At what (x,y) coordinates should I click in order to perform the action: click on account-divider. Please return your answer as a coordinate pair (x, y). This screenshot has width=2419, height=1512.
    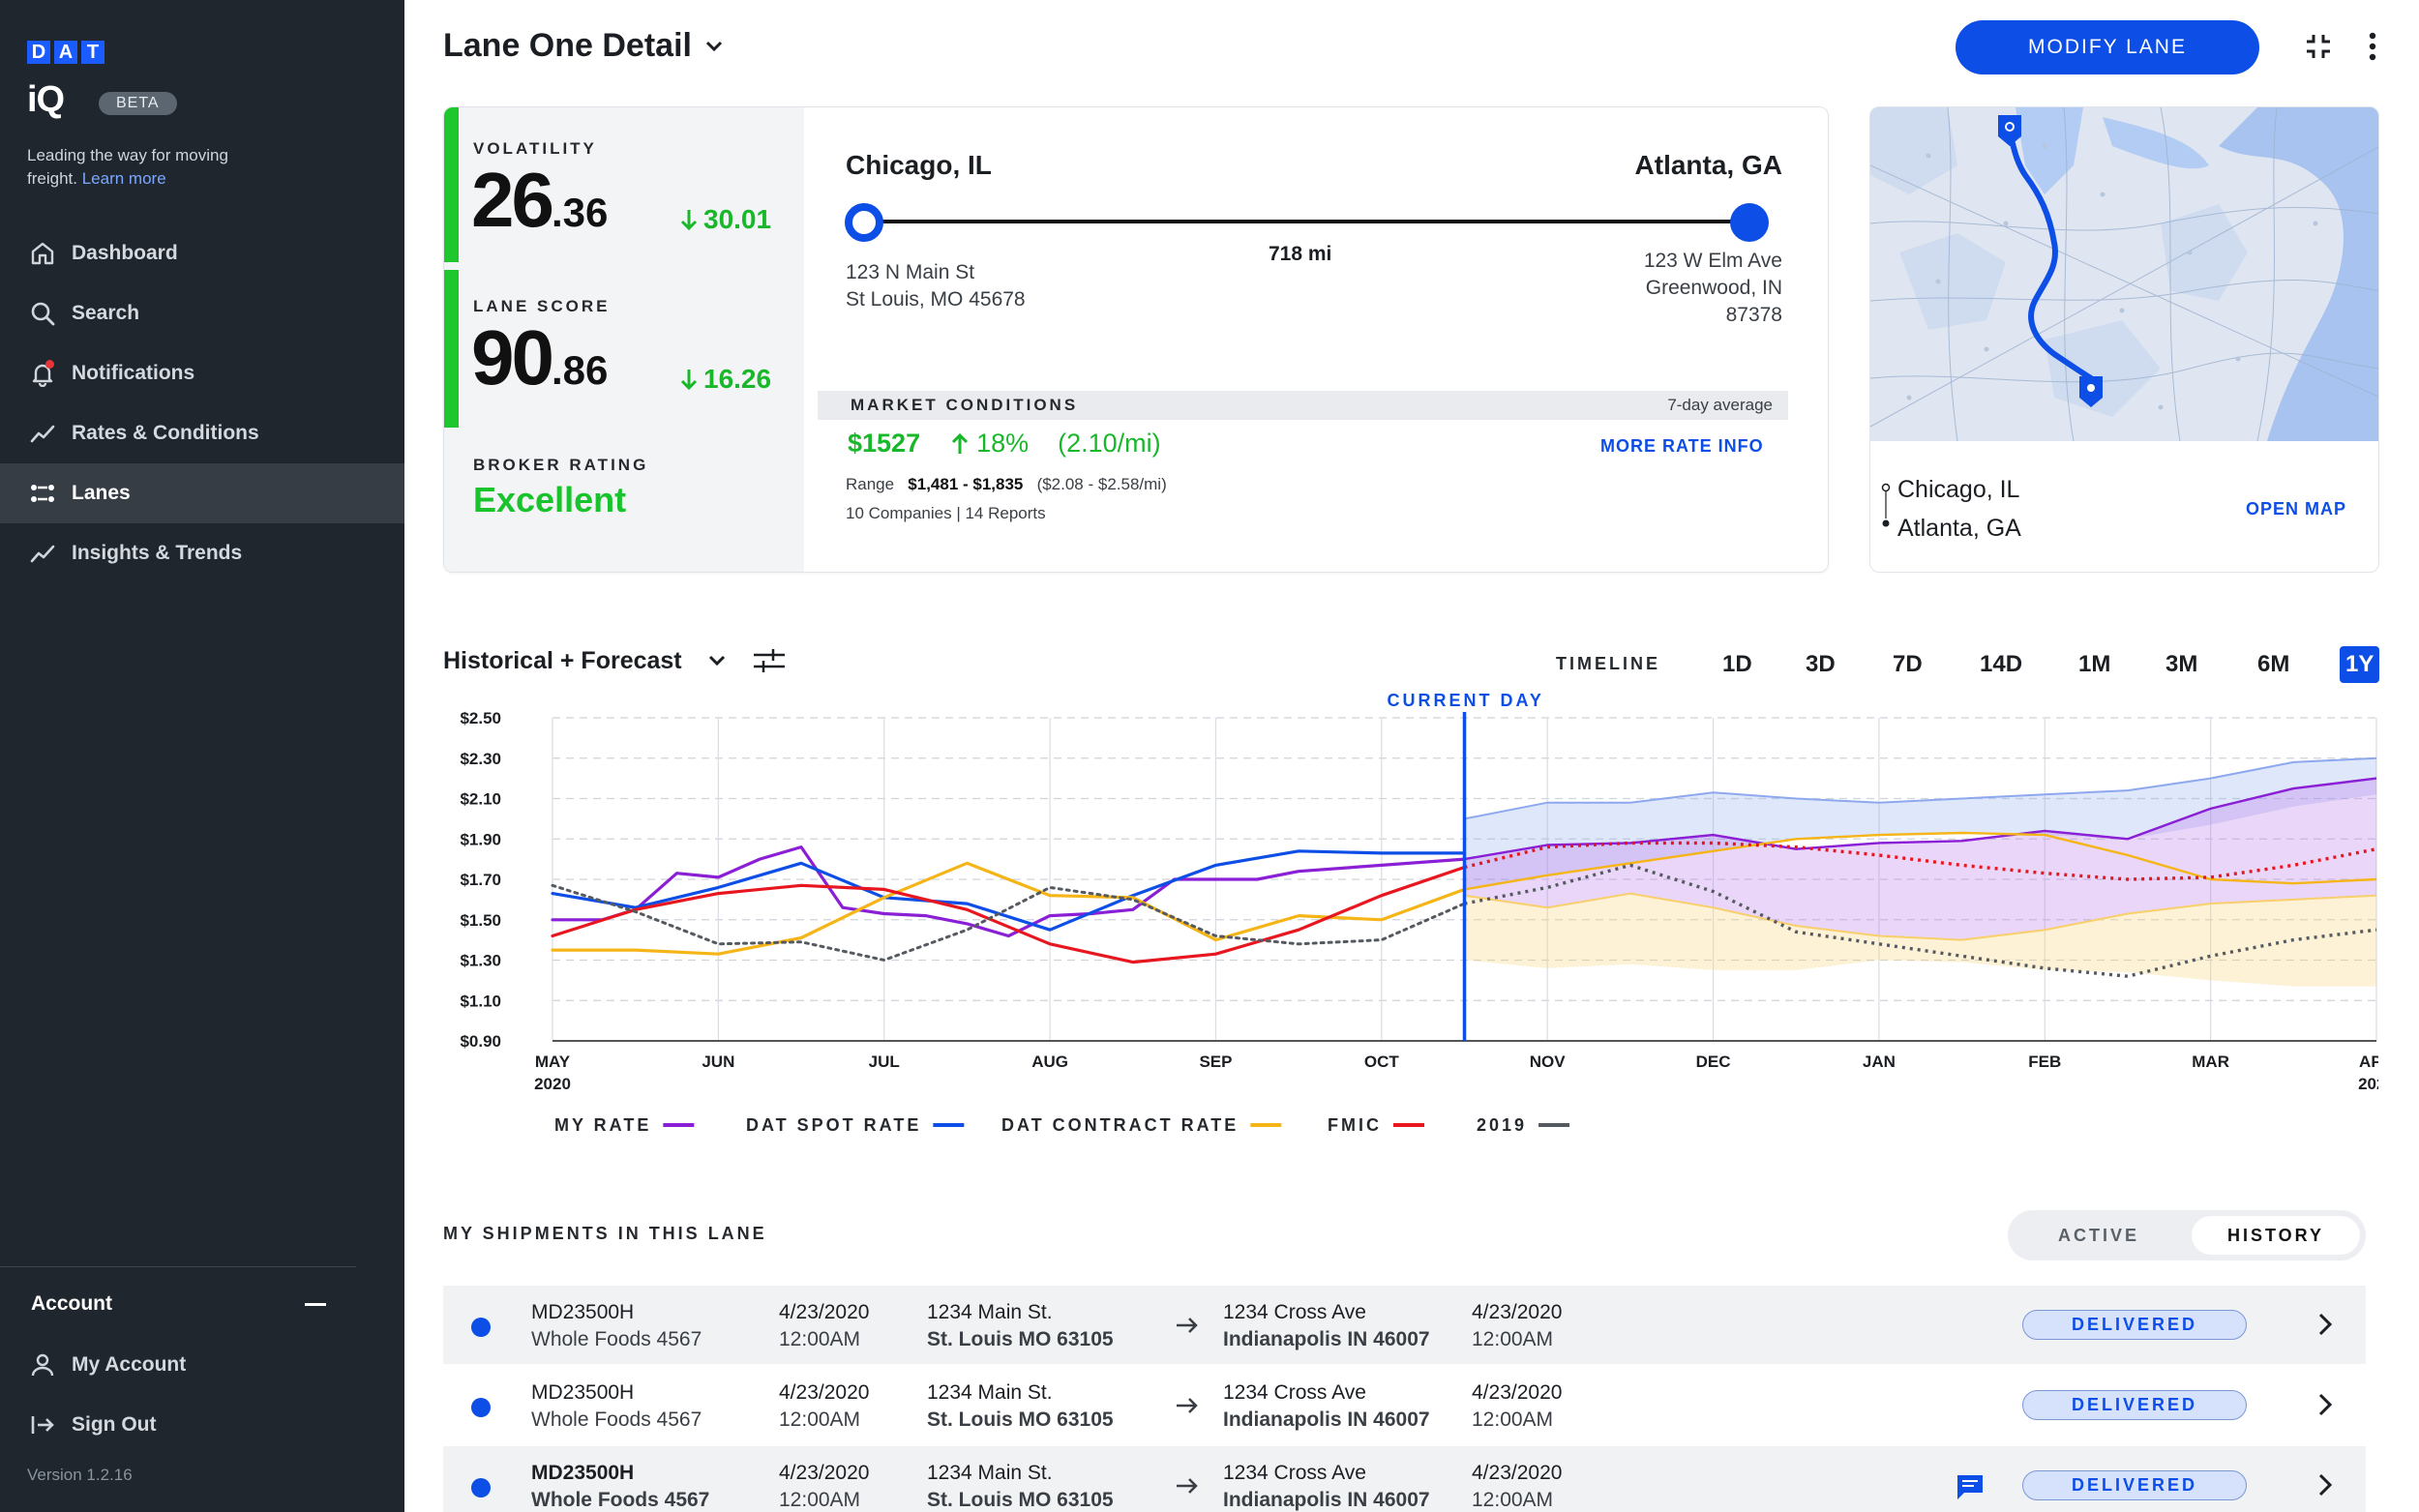
    Looking at the image, I should click on (178, 1267).